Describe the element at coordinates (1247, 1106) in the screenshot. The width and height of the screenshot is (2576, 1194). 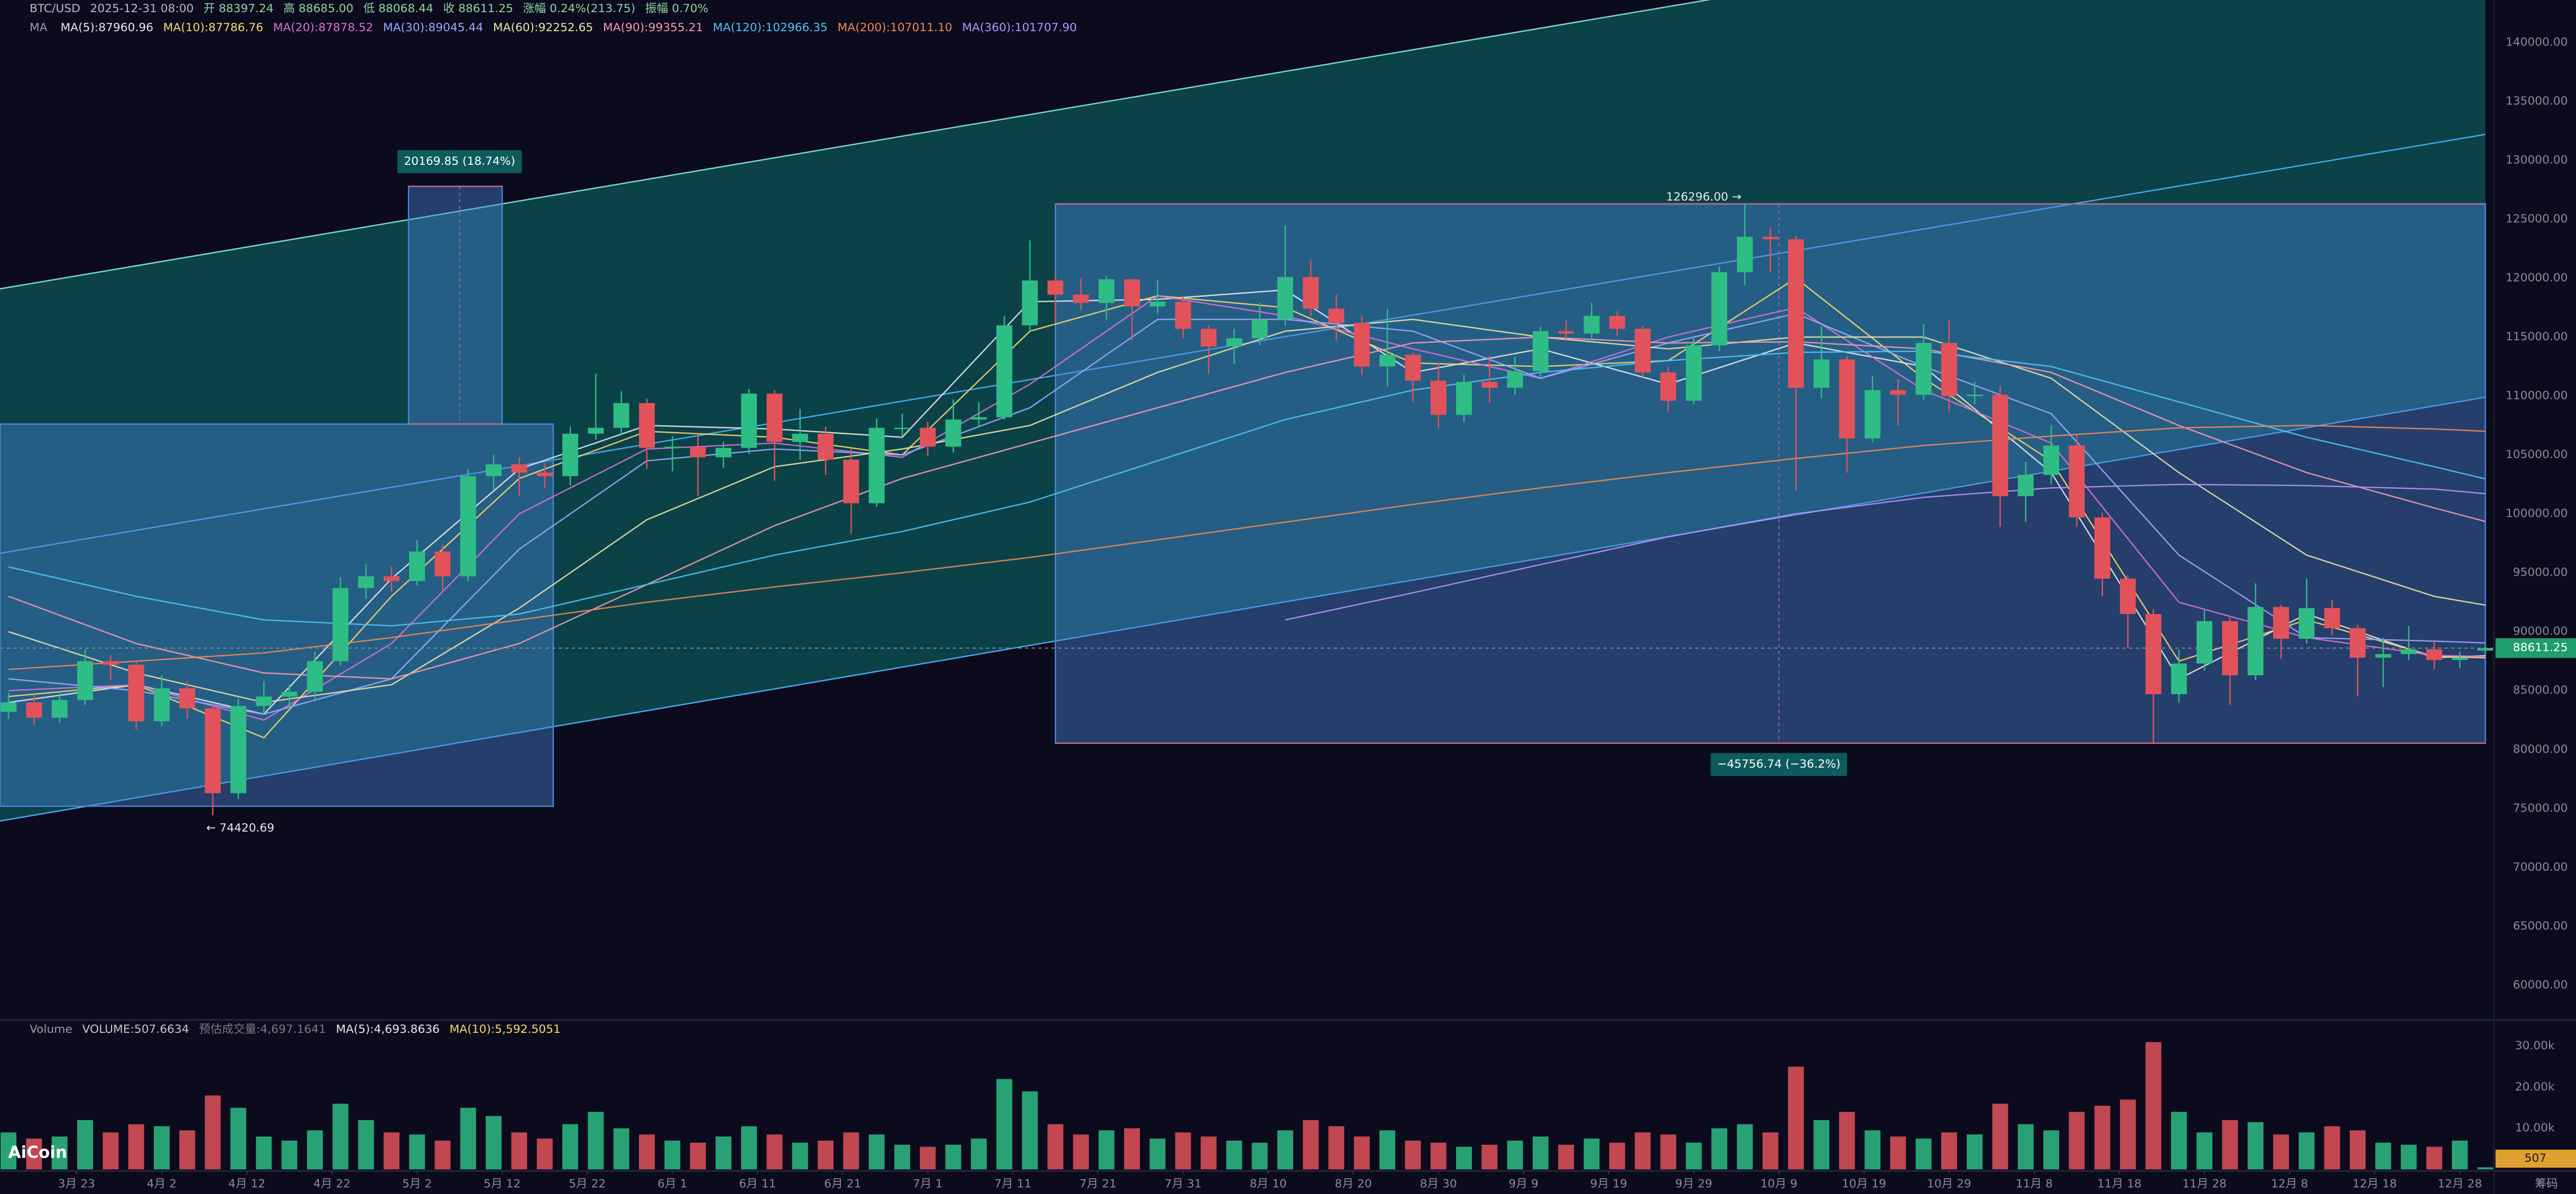
I see `volume-pane` at that location.